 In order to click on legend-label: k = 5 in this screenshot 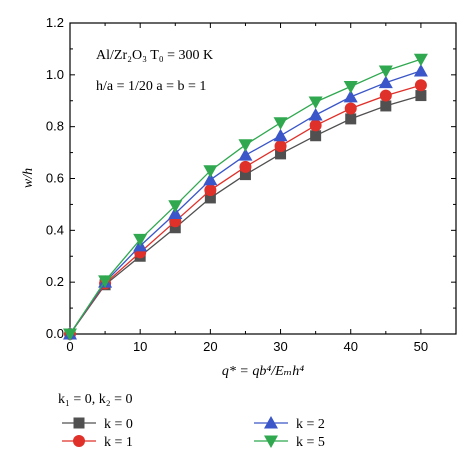, I will do `click(310, 442)`.